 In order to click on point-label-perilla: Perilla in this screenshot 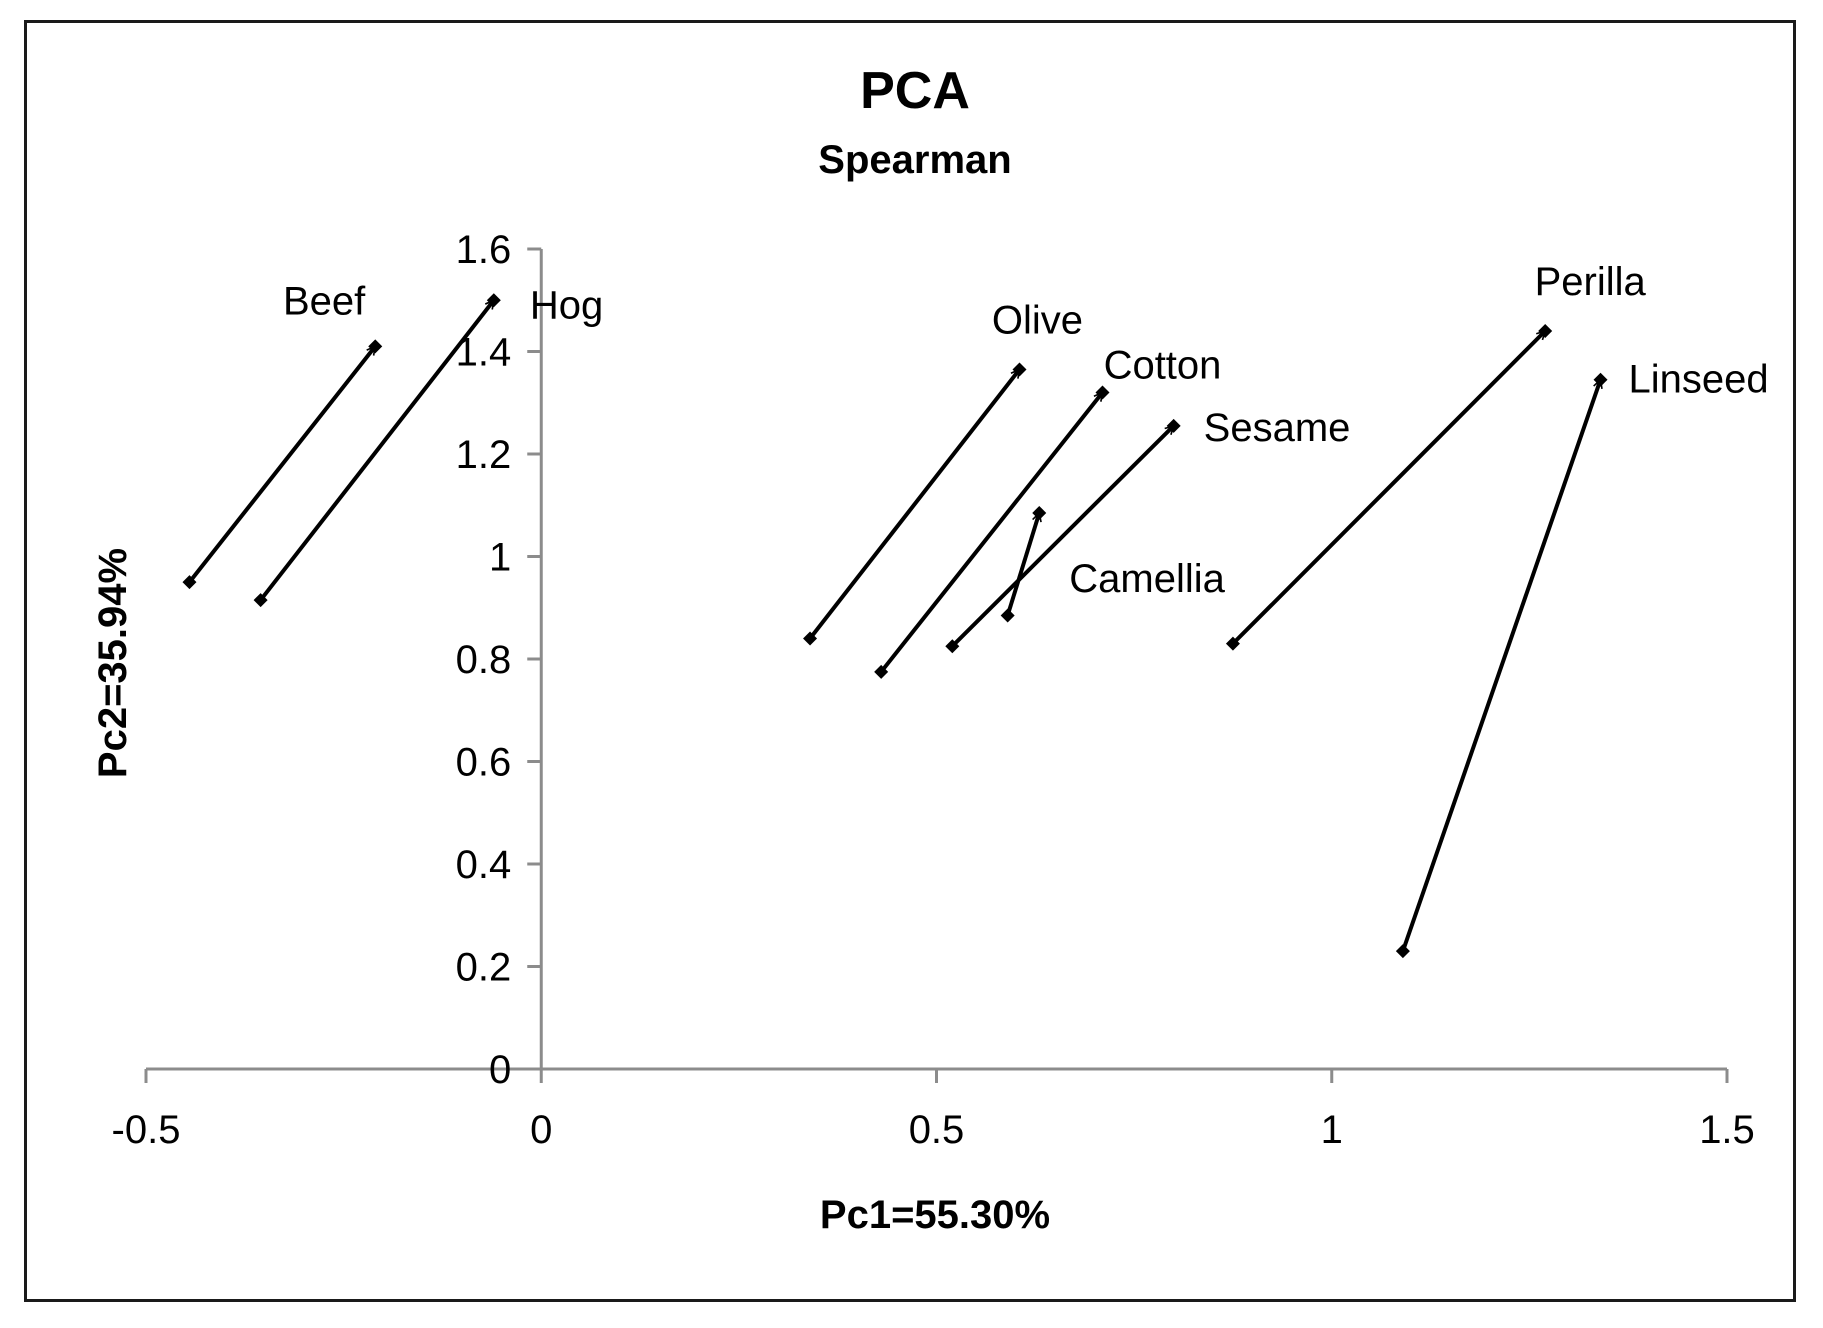, I will do `click(1591, 282)`.